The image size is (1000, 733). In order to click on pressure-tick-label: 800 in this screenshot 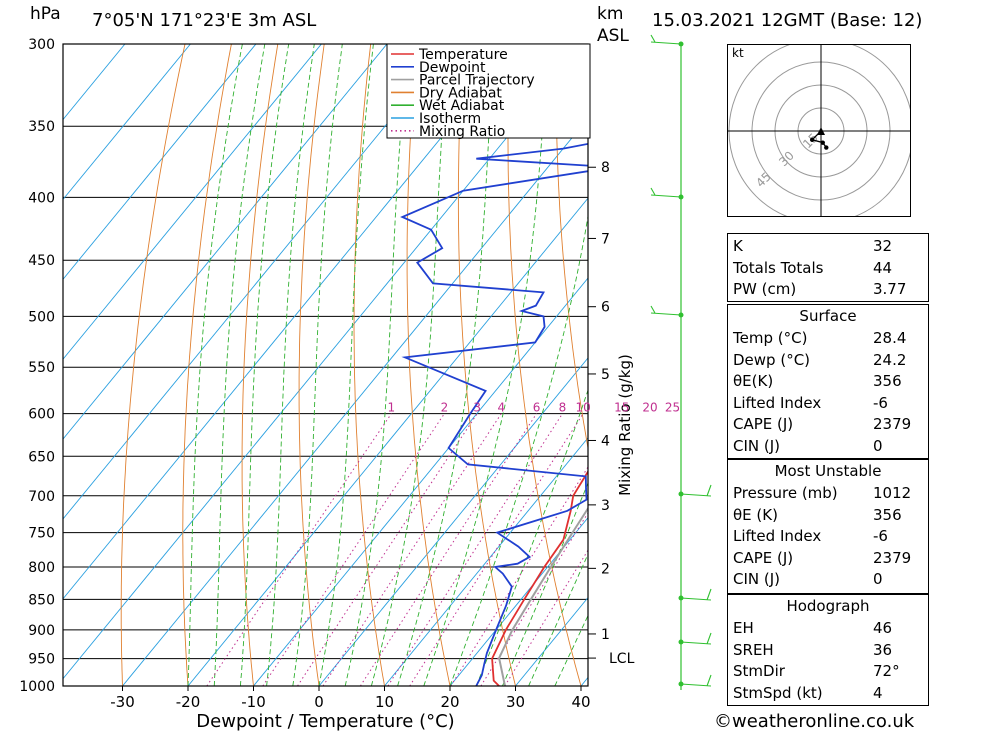, I will do `click(41, 568)`.